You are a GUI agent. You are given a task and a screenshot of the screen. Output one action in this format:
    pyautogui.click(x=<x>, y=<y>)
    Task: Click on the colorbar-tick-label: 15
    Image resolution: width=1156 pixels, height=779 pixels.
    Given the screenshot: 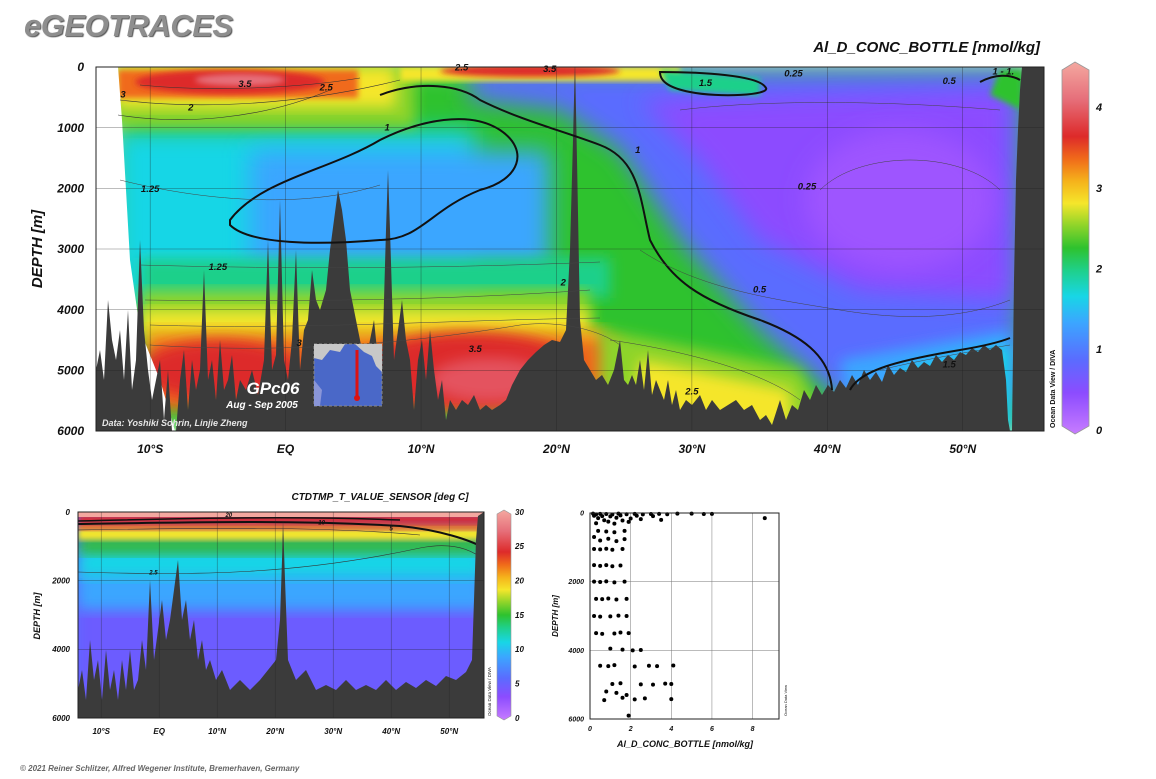 What is the action you would take?
    pyautogui.click(x=519, y=615)
    